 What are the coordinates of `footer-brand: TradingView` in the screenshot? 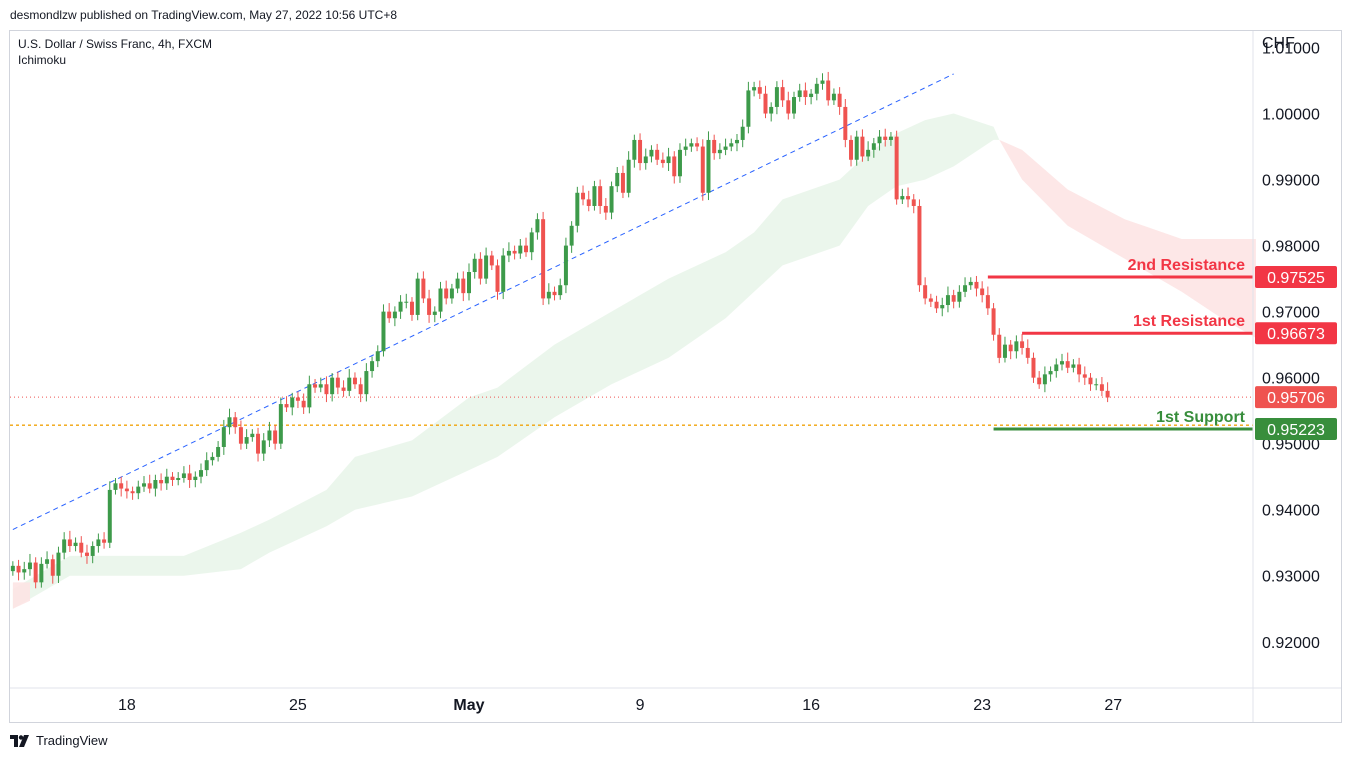 It's located at (59, 740).